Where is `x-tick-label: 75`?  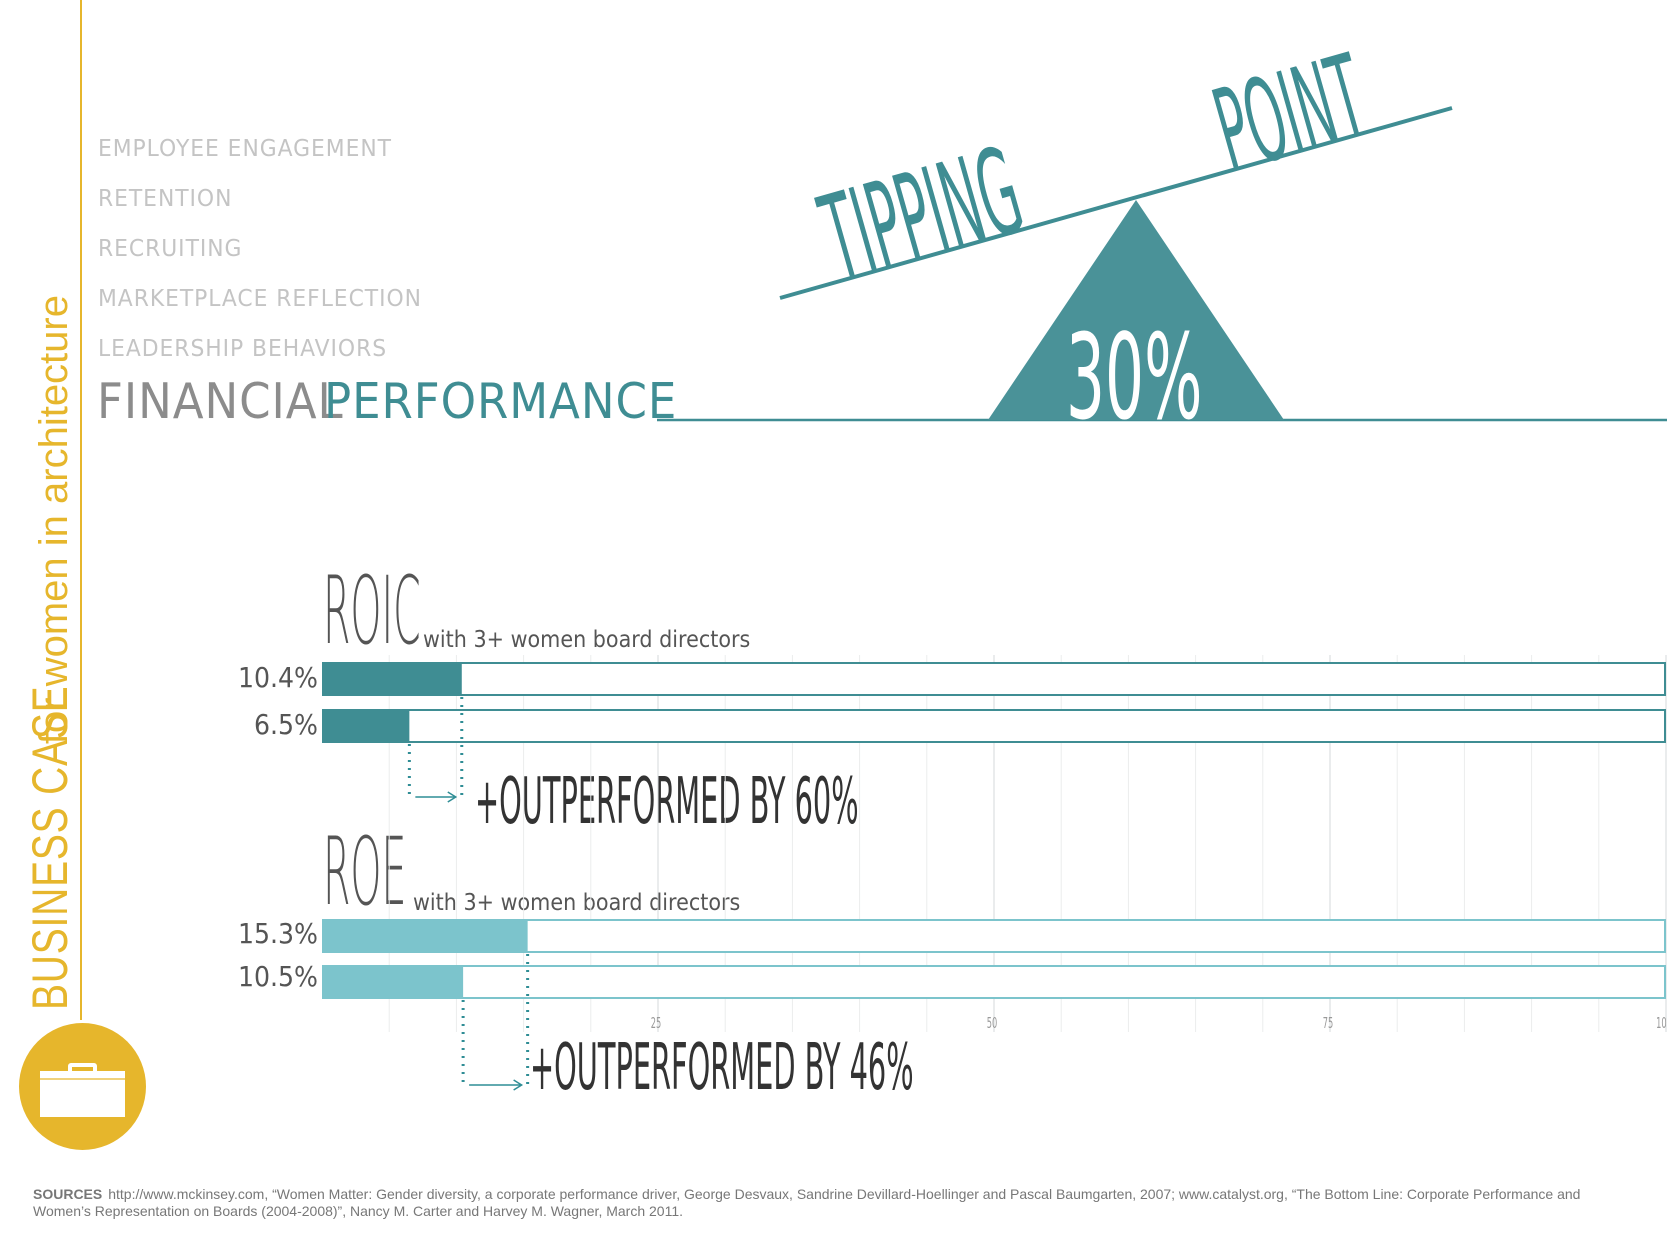 x-tick-label: 75 is located at coordinates (1328, 1022).